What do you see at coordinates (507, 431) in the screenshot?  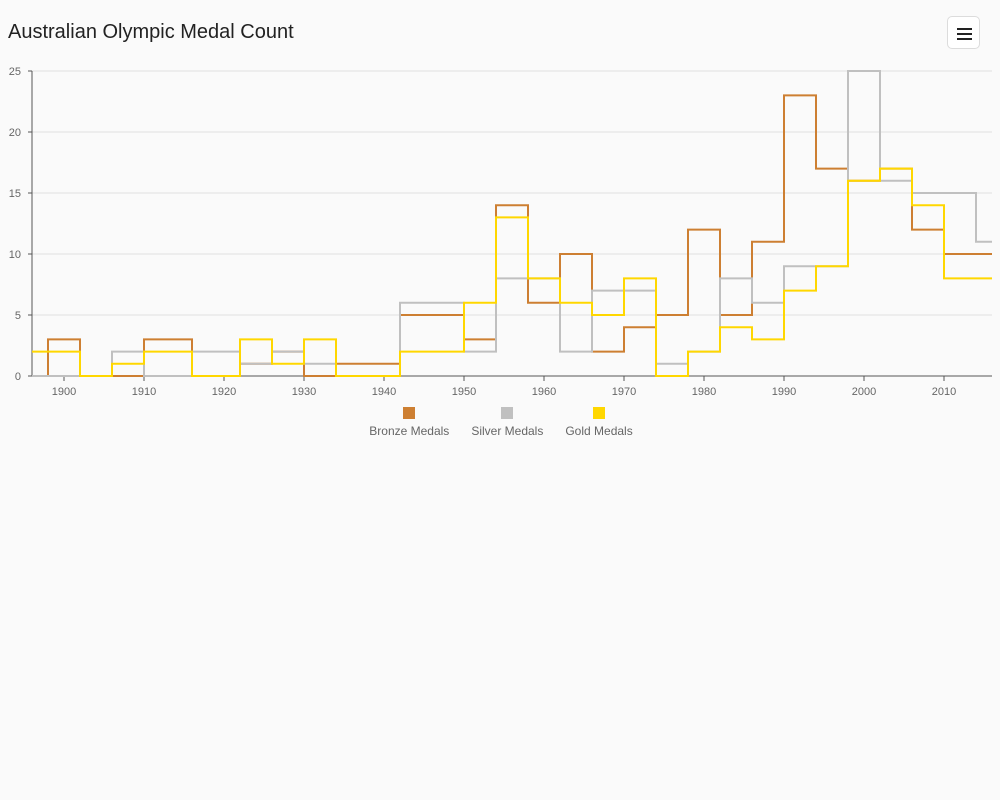 I see `legend-label: Silver Medals` at bounding box center [507, 431].